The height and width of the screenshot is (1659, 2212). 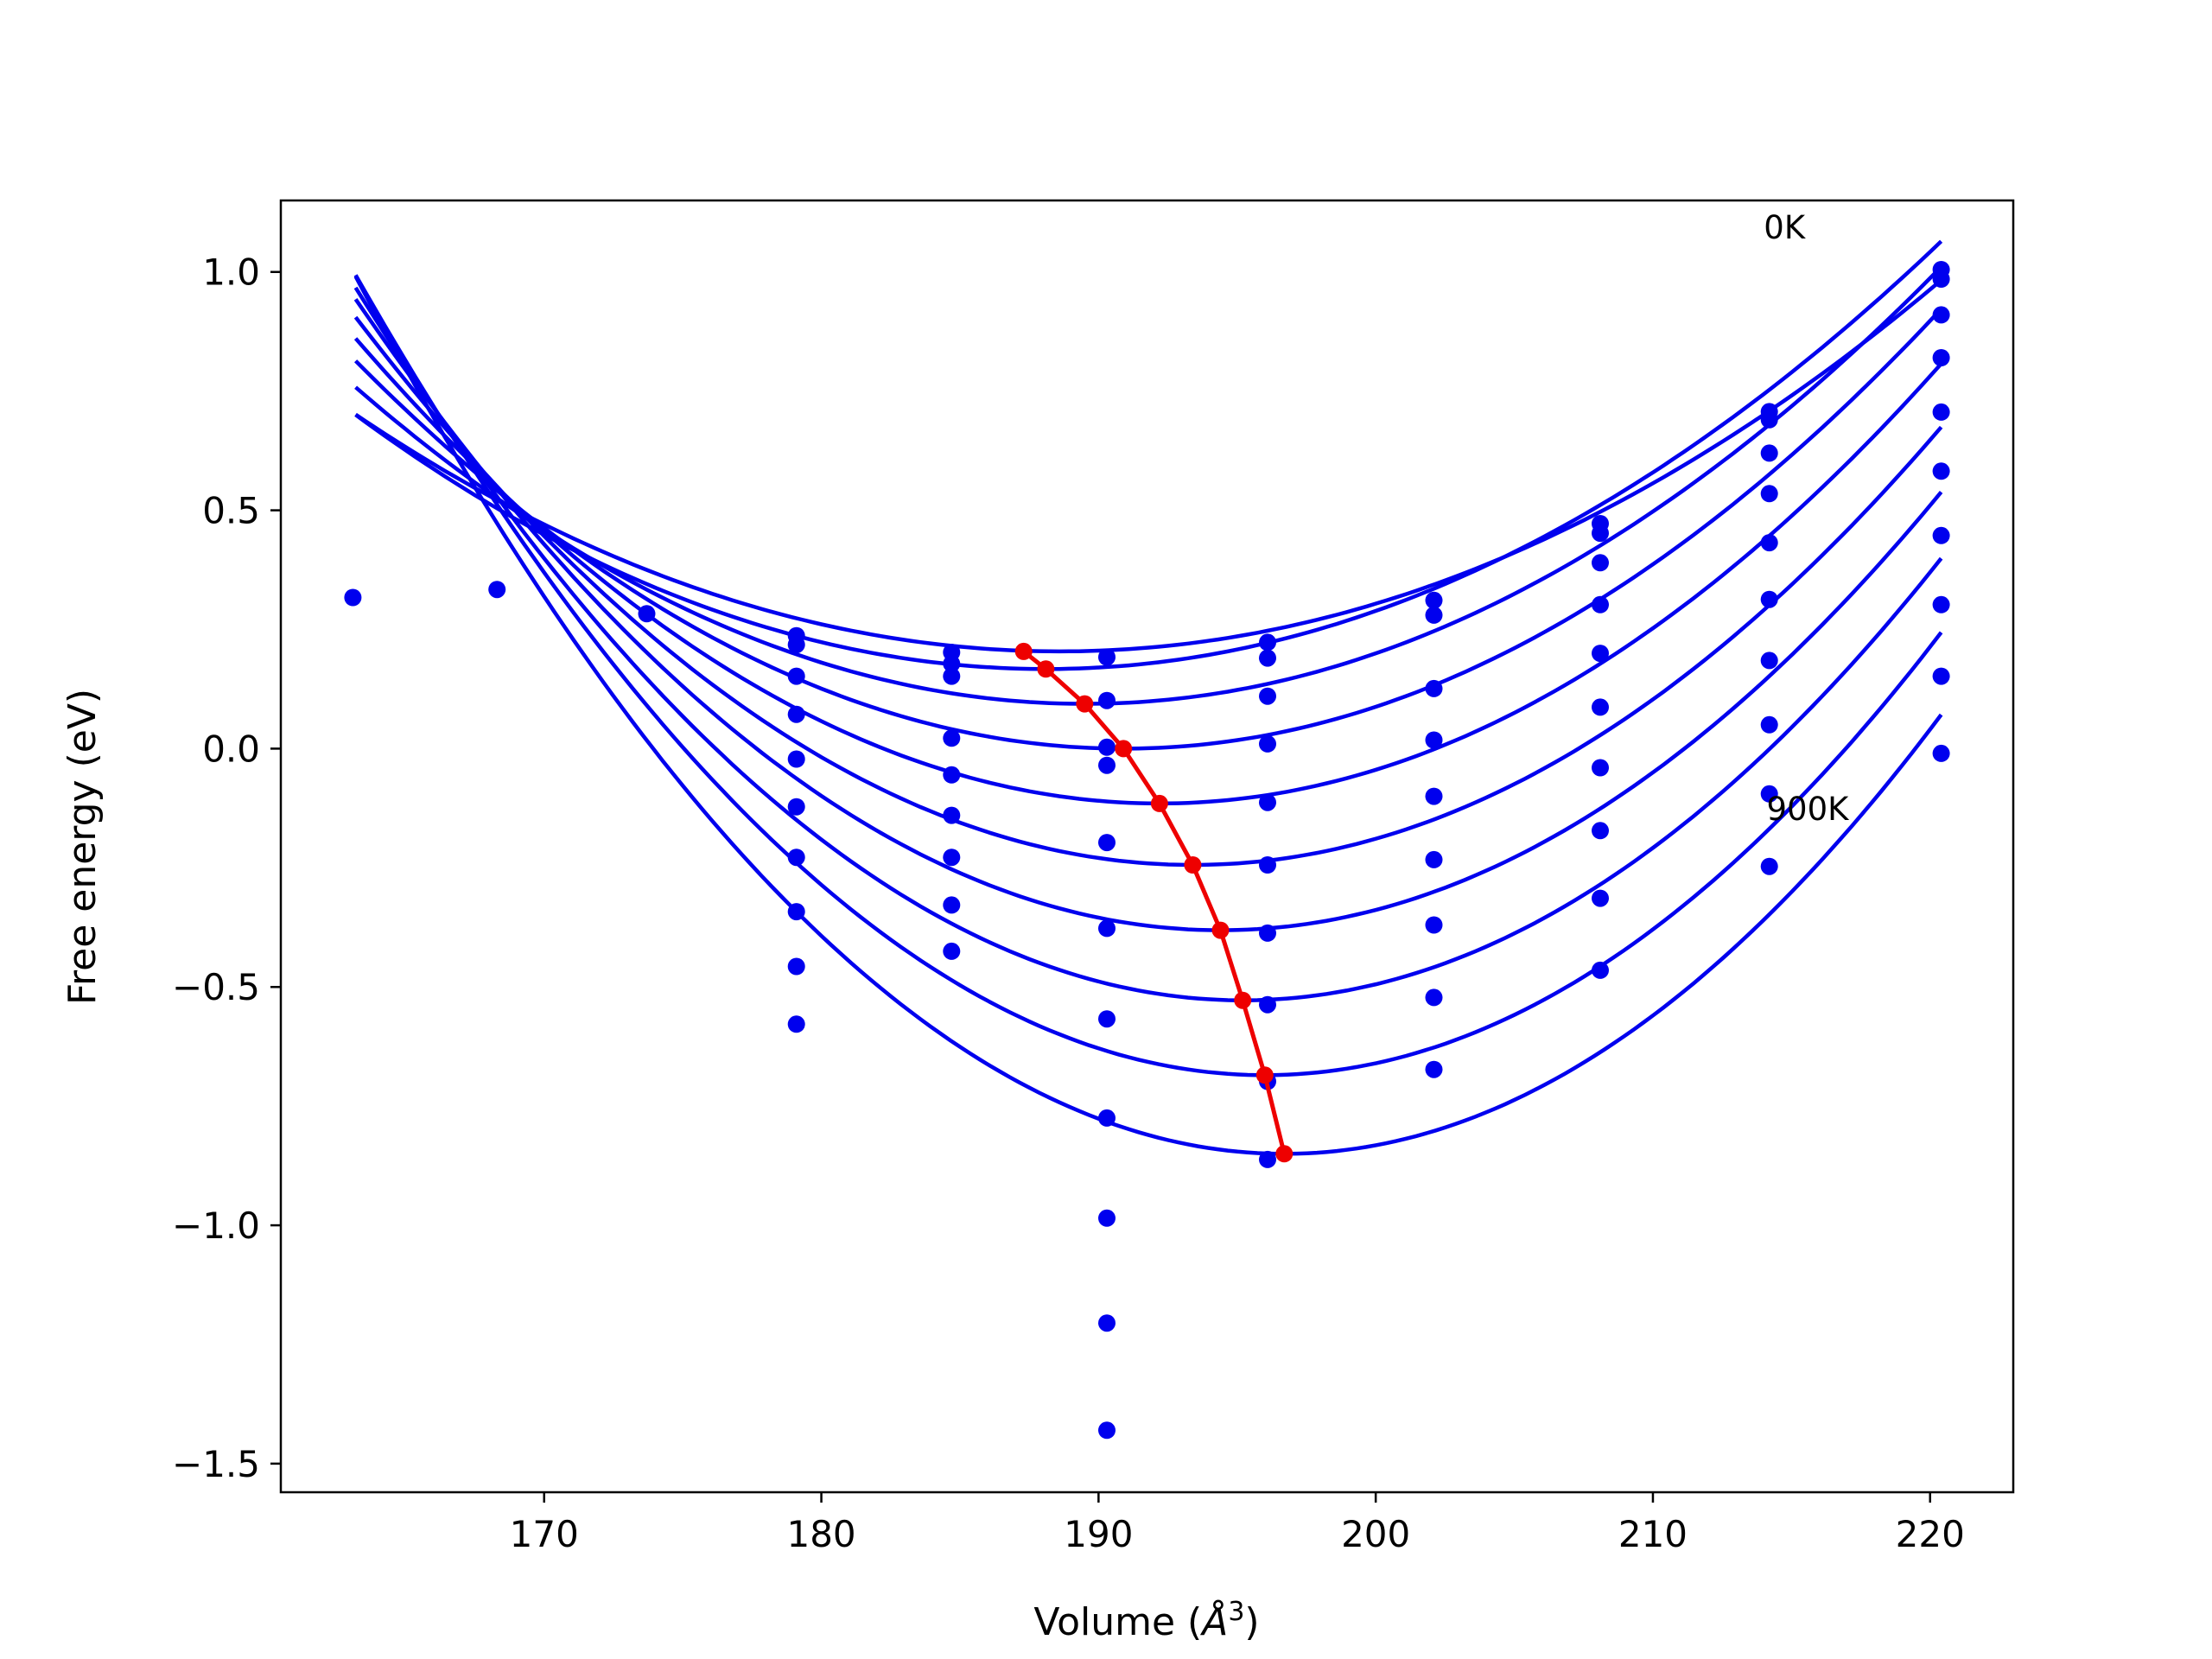 I want to click on minima-series, so click(x=1154, y=902).